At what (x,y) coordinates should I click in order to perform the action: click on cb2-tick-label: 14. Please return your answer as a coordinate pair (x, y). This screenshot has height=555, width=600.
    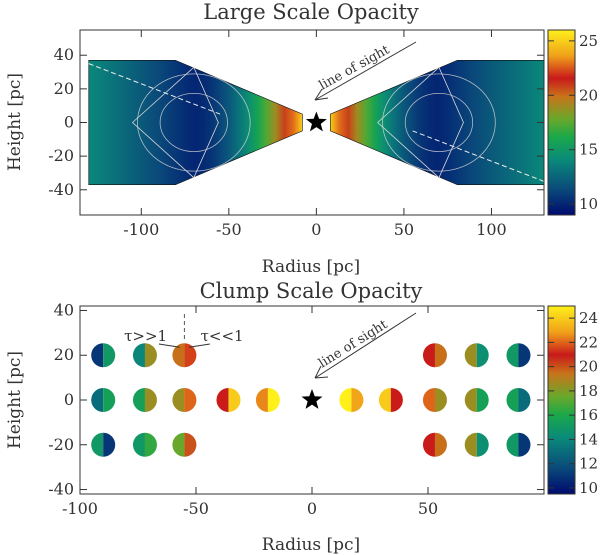
    Looking at the image, I should click on (588, 439).